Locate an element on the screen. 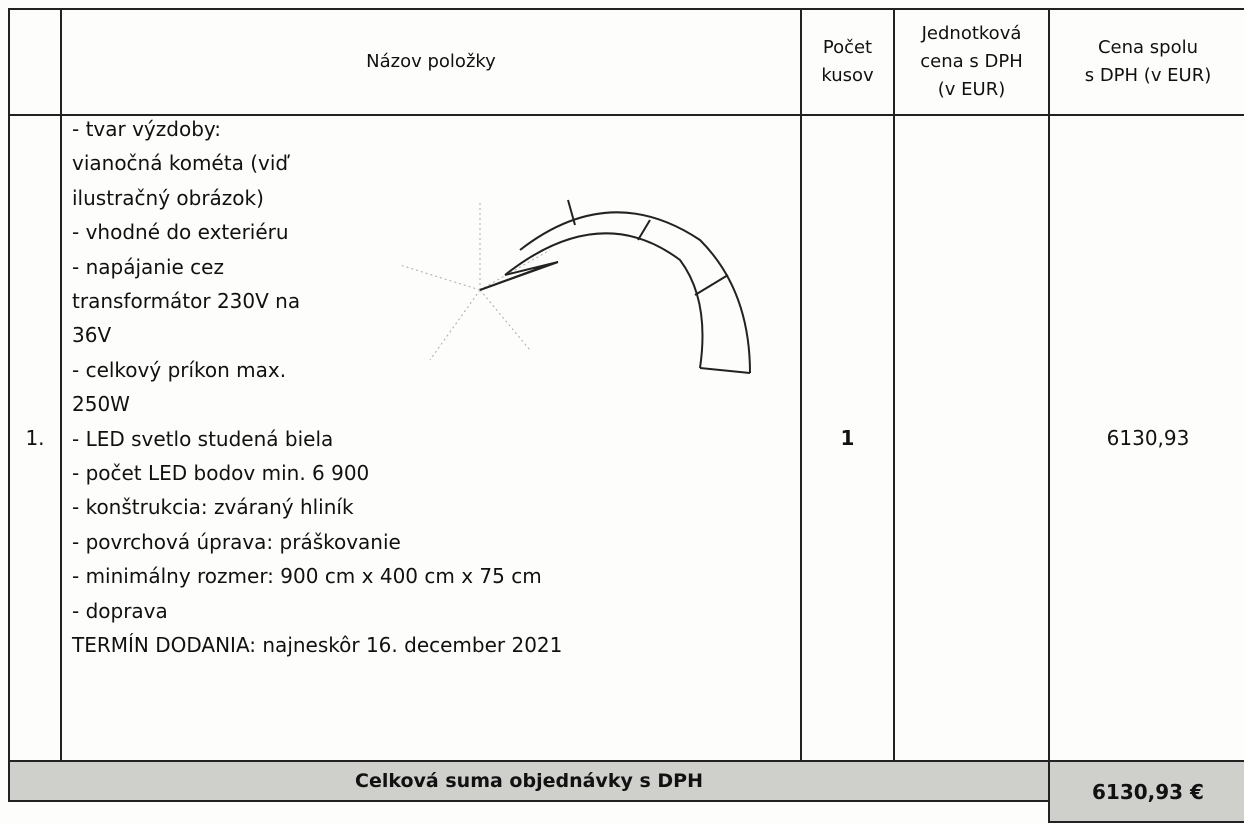 This screenshot has width=1244, height=823. description-line: 36V is located at coordinates (92, 335).